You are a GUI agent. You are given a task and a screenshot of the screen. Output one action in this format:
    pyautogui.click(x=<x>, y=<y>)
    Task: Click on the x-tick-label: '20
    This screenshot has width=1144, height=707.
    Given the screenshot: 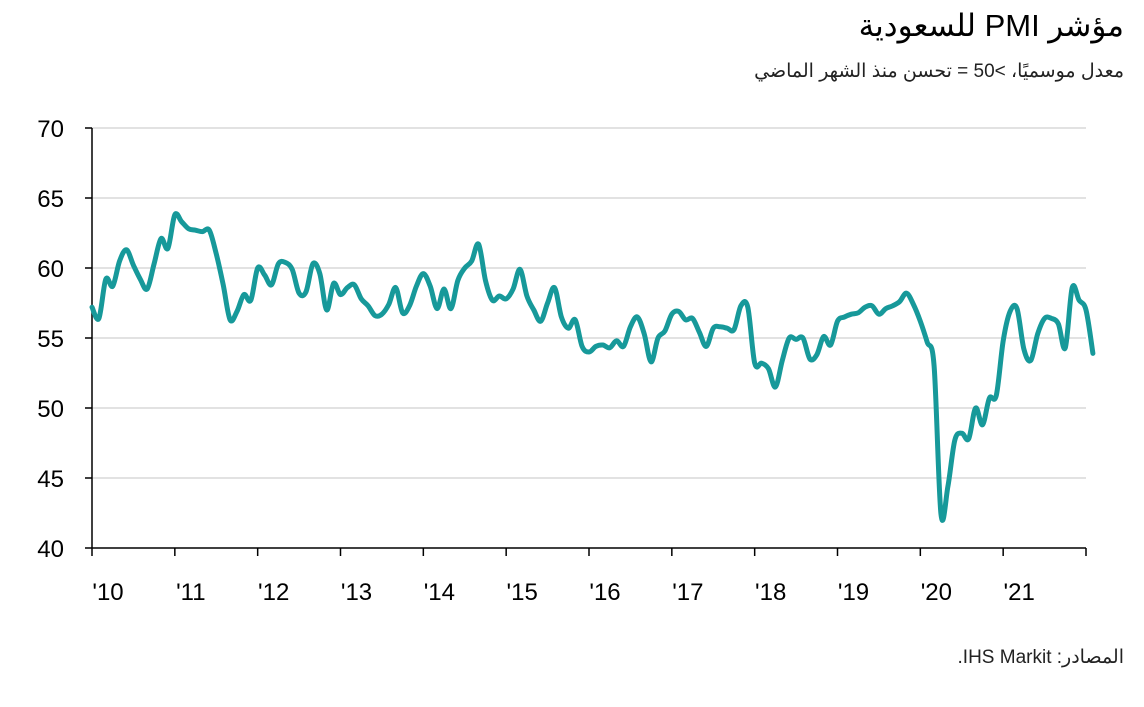 What is the action you would take?
    pyautogui.click(x=936, y=592)
    